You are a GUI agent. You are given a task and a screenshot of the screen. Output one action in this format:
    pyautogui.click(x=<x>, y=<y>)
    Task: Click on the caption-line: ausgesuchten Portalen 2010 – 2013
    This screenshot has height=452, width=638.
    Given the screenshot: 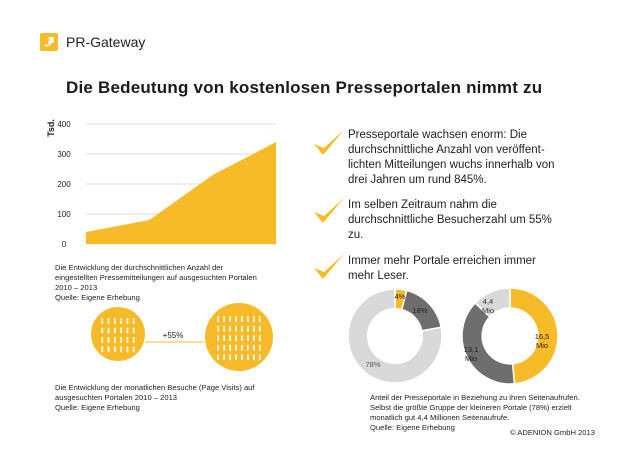 What is the action you would take?
    pyautogui.click(x=116, y=397)
    